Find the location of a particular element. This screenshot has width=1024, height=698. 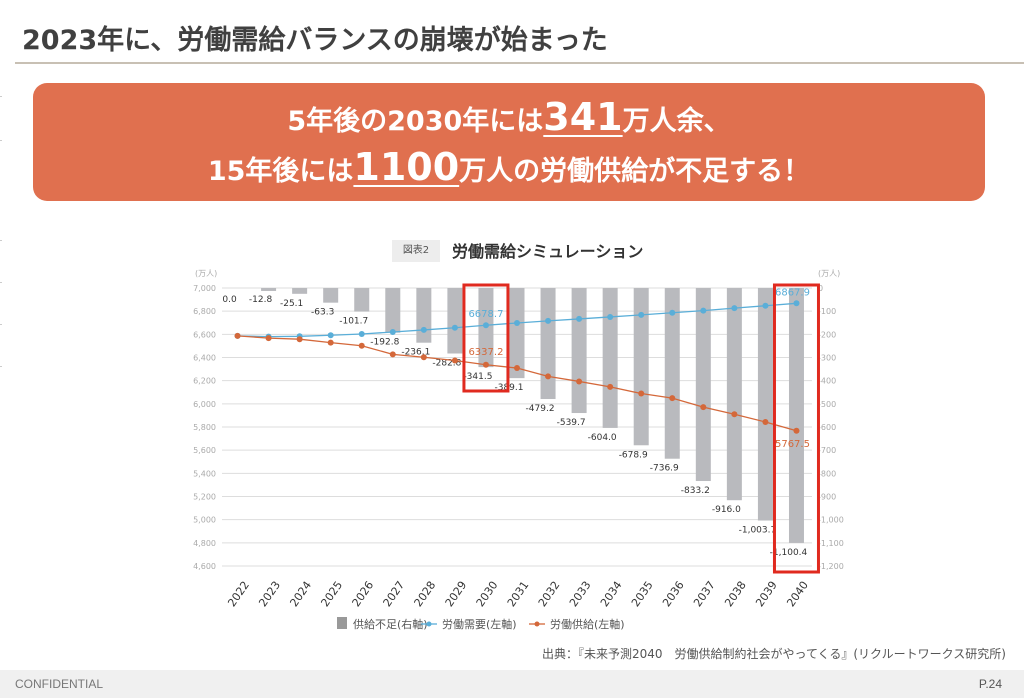

legend-label: 労働需要(左軸) is located at coordinates (479, 624).